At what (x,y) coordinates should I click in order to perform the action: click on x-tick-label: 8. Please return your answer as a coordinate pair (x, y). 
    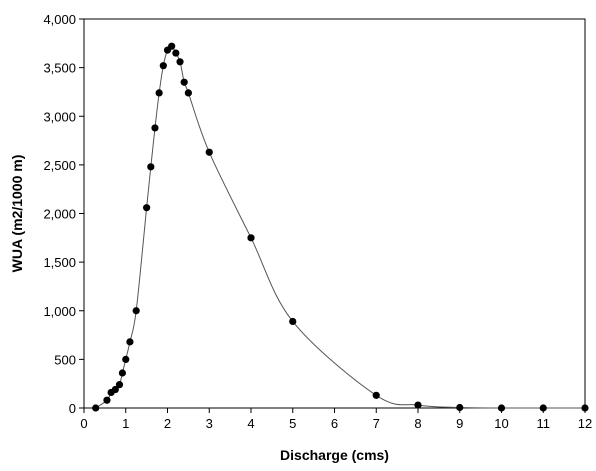
    Looking at the image, I should click on (417, 423).